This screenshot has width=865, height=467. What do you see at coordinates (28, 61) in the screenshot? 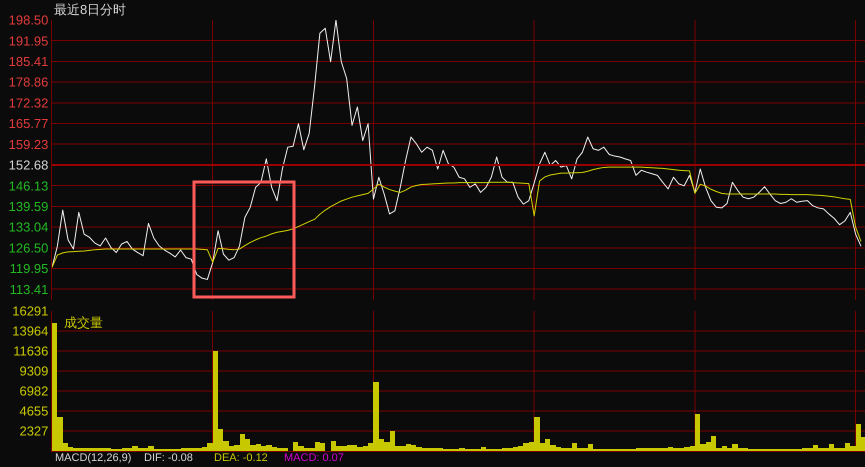
I see `y-tick-label: 185.41` at bounding box center [28, 61].